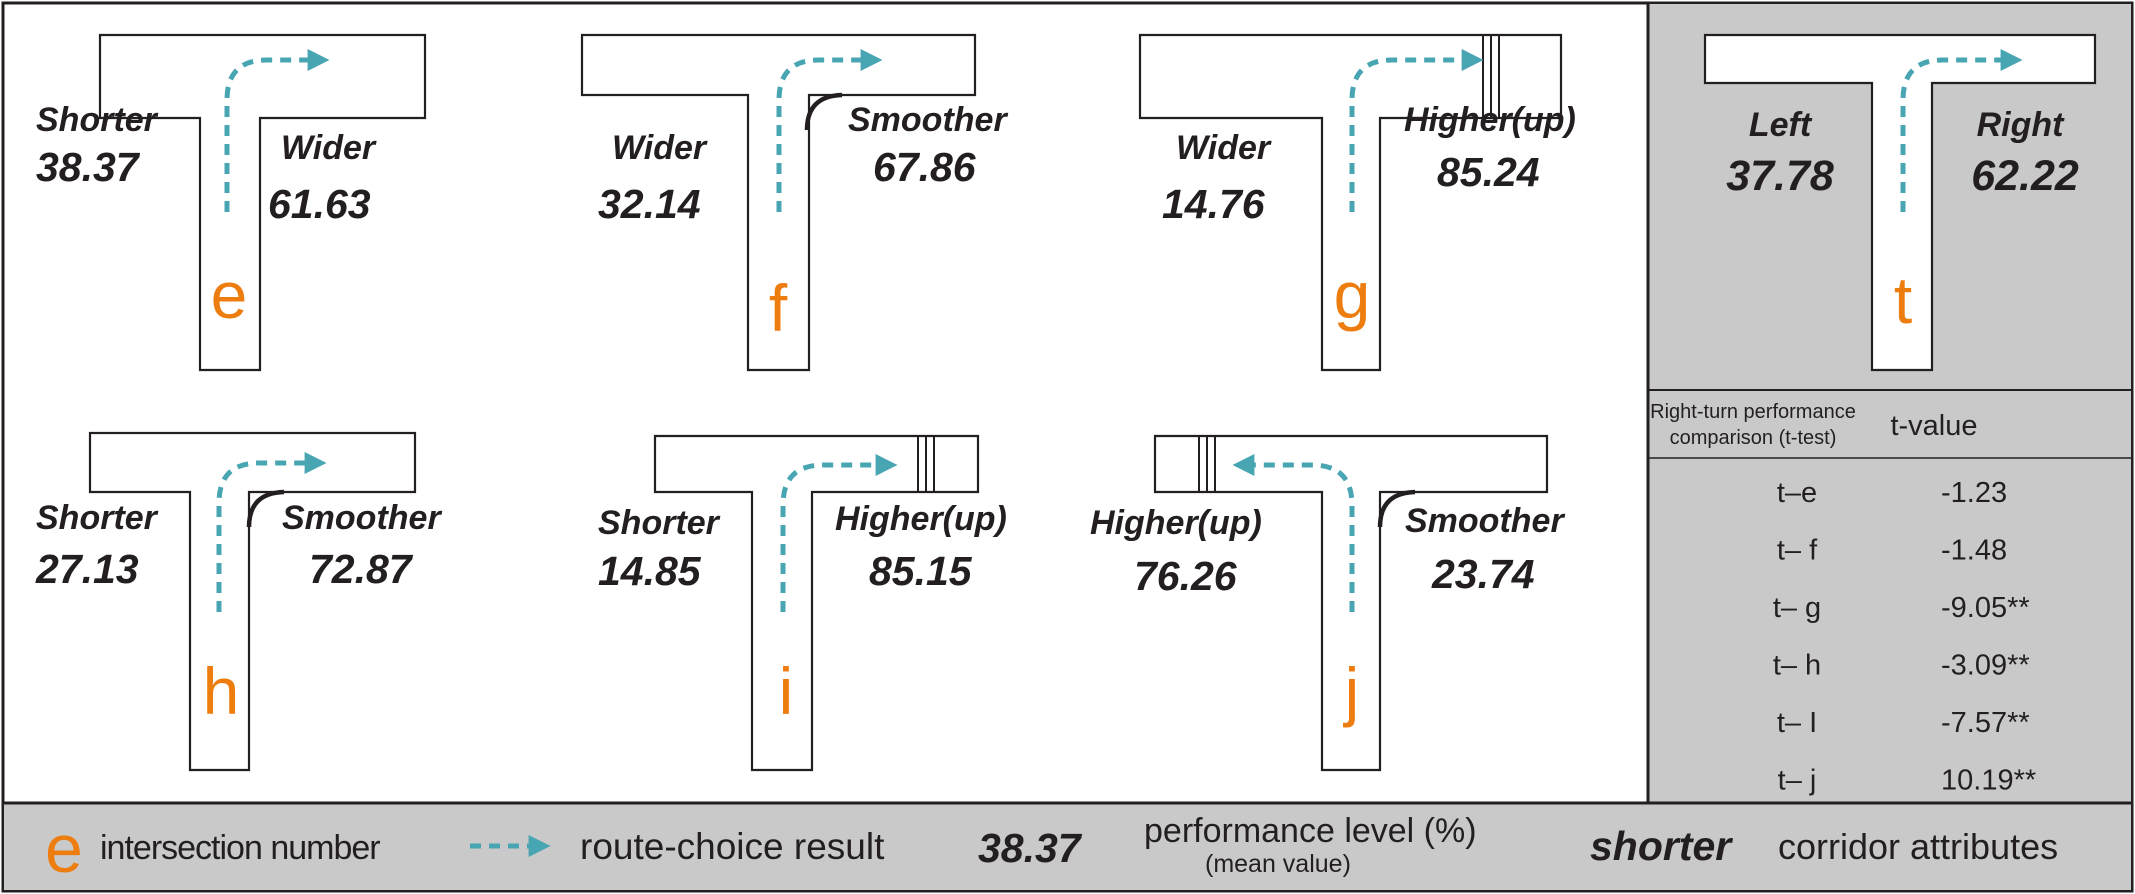 The width and height of the screenshot is (2135, 894). What do you see at coordinates (1918, 846) in the screenshot?
I see `legend-attribute-label: corridor attributes` at bounding box center [1918, 846].